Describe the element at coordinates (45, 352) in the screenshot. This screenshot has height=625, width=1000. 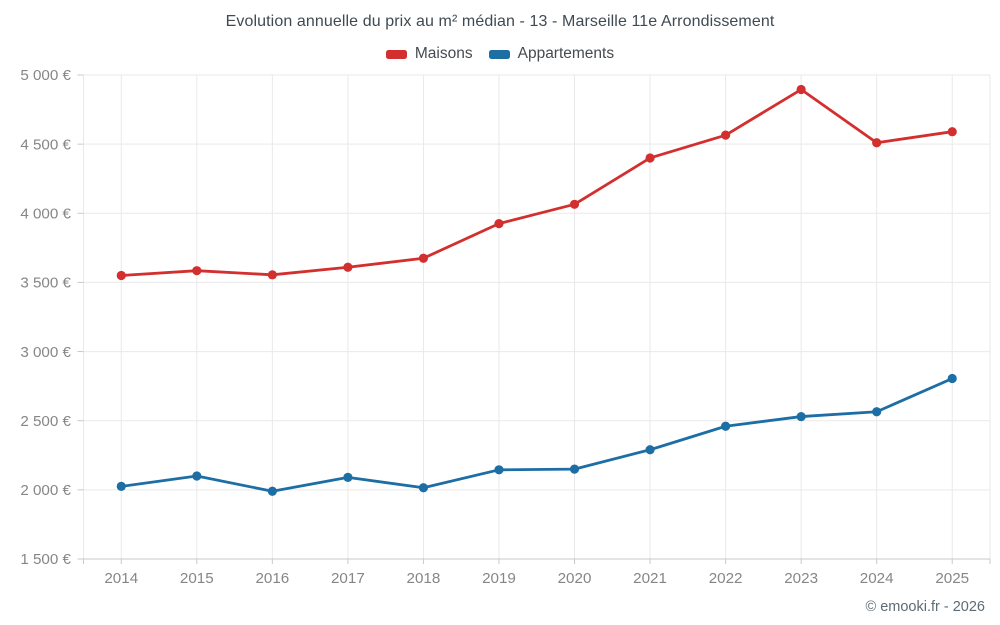
I see `y-axis-label: 3 000 €` at that location.